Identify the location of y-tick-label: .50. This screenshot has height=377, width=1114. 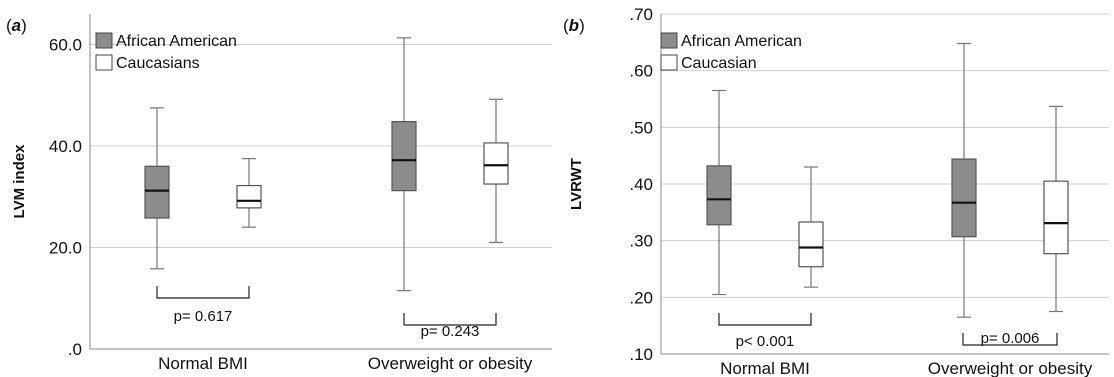
(641, 127).